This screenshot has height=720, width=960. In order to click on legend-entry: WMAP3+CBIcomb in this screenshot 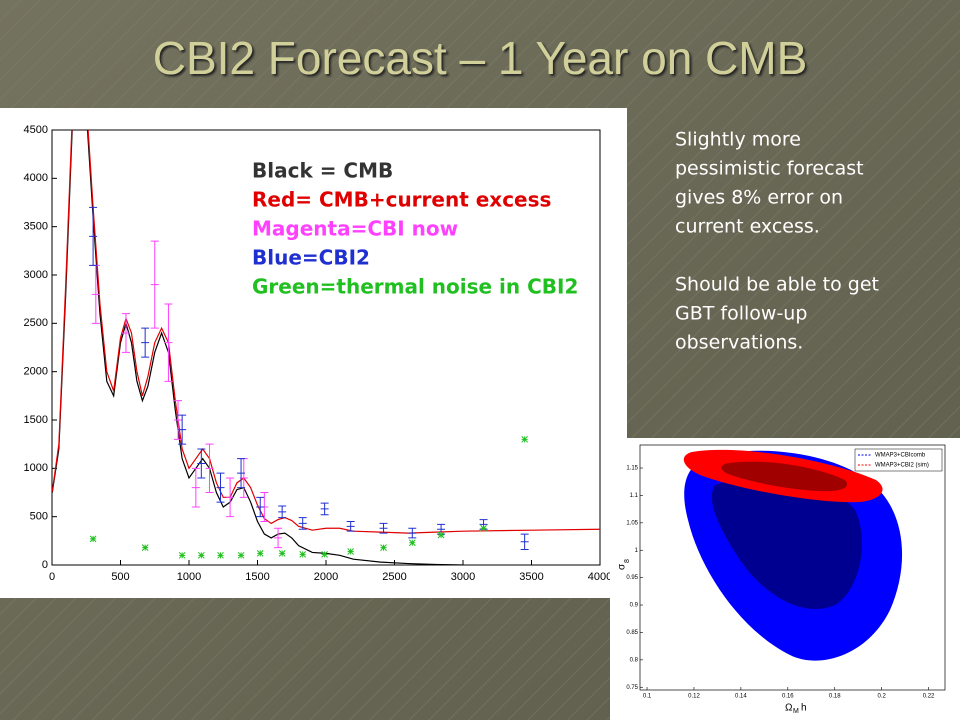, I will do `click(900, 456)`.